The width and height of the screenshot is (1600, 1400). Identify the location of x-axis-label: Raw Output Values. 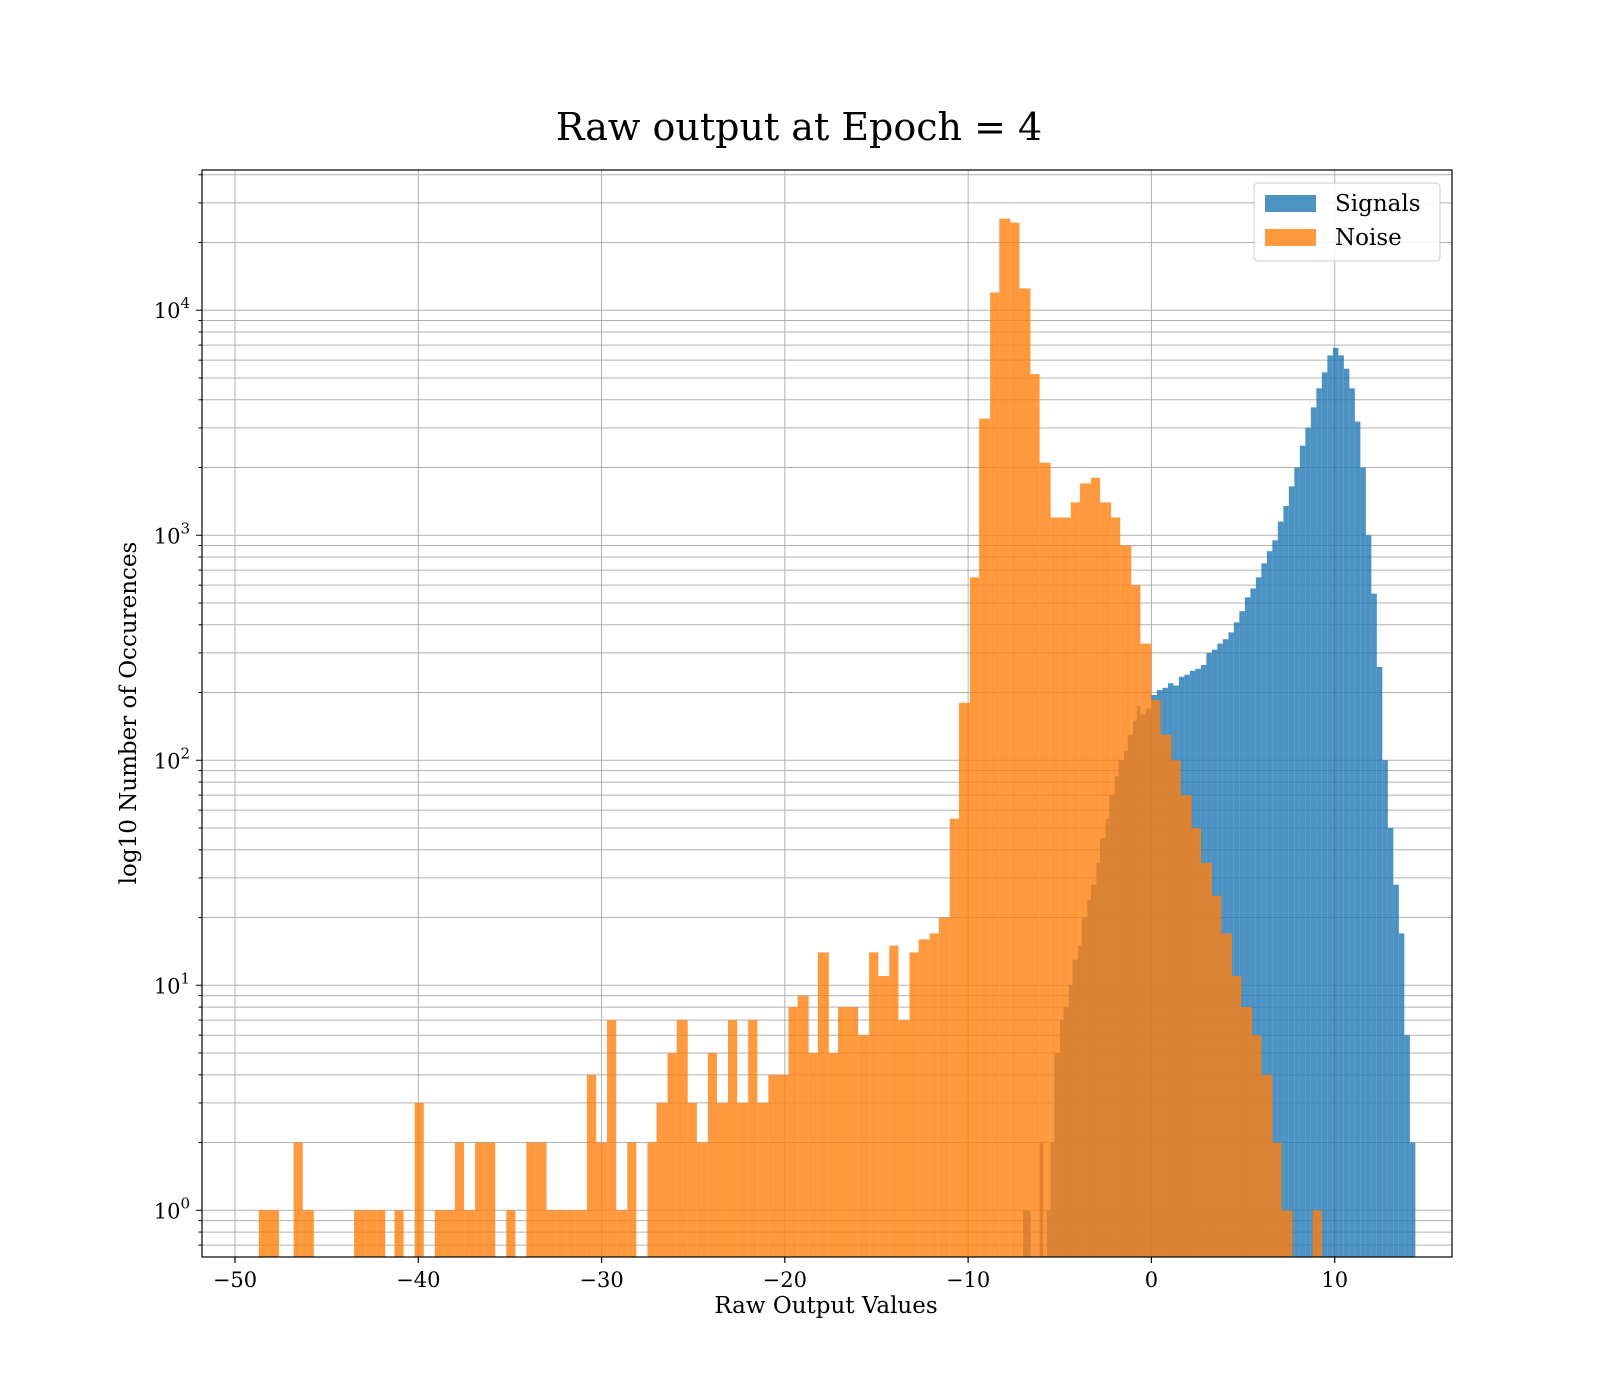
(825, 1306).